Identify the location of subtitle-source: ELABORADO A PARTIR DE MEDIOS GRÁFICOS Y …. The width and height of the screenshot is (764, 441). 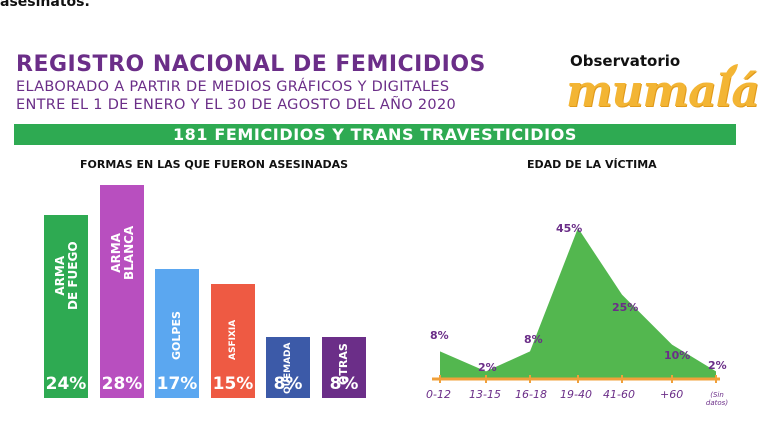
(233, 87).